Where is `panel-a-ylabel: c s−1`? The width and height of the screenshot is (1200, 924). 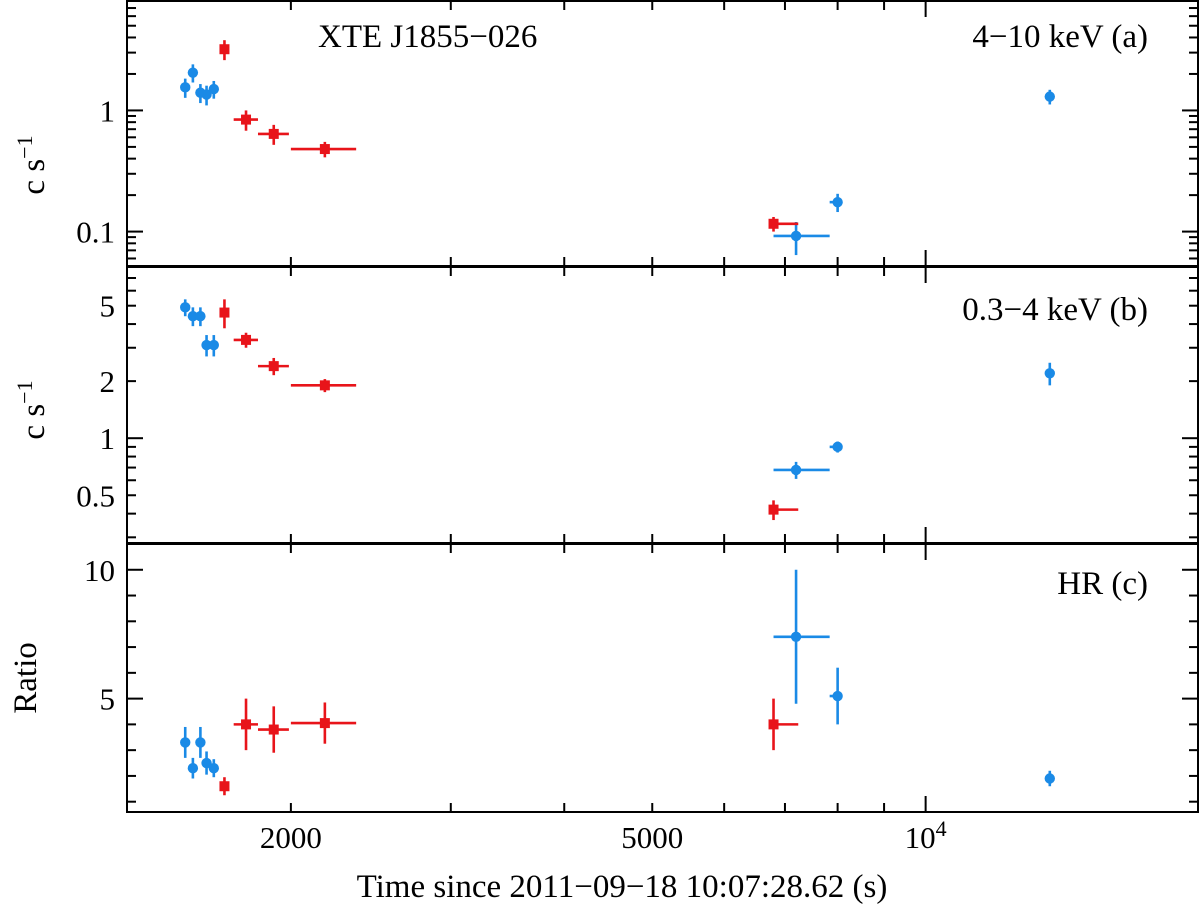
panel-a-ylabel: c s−1 is located at coordinates (32, 164).